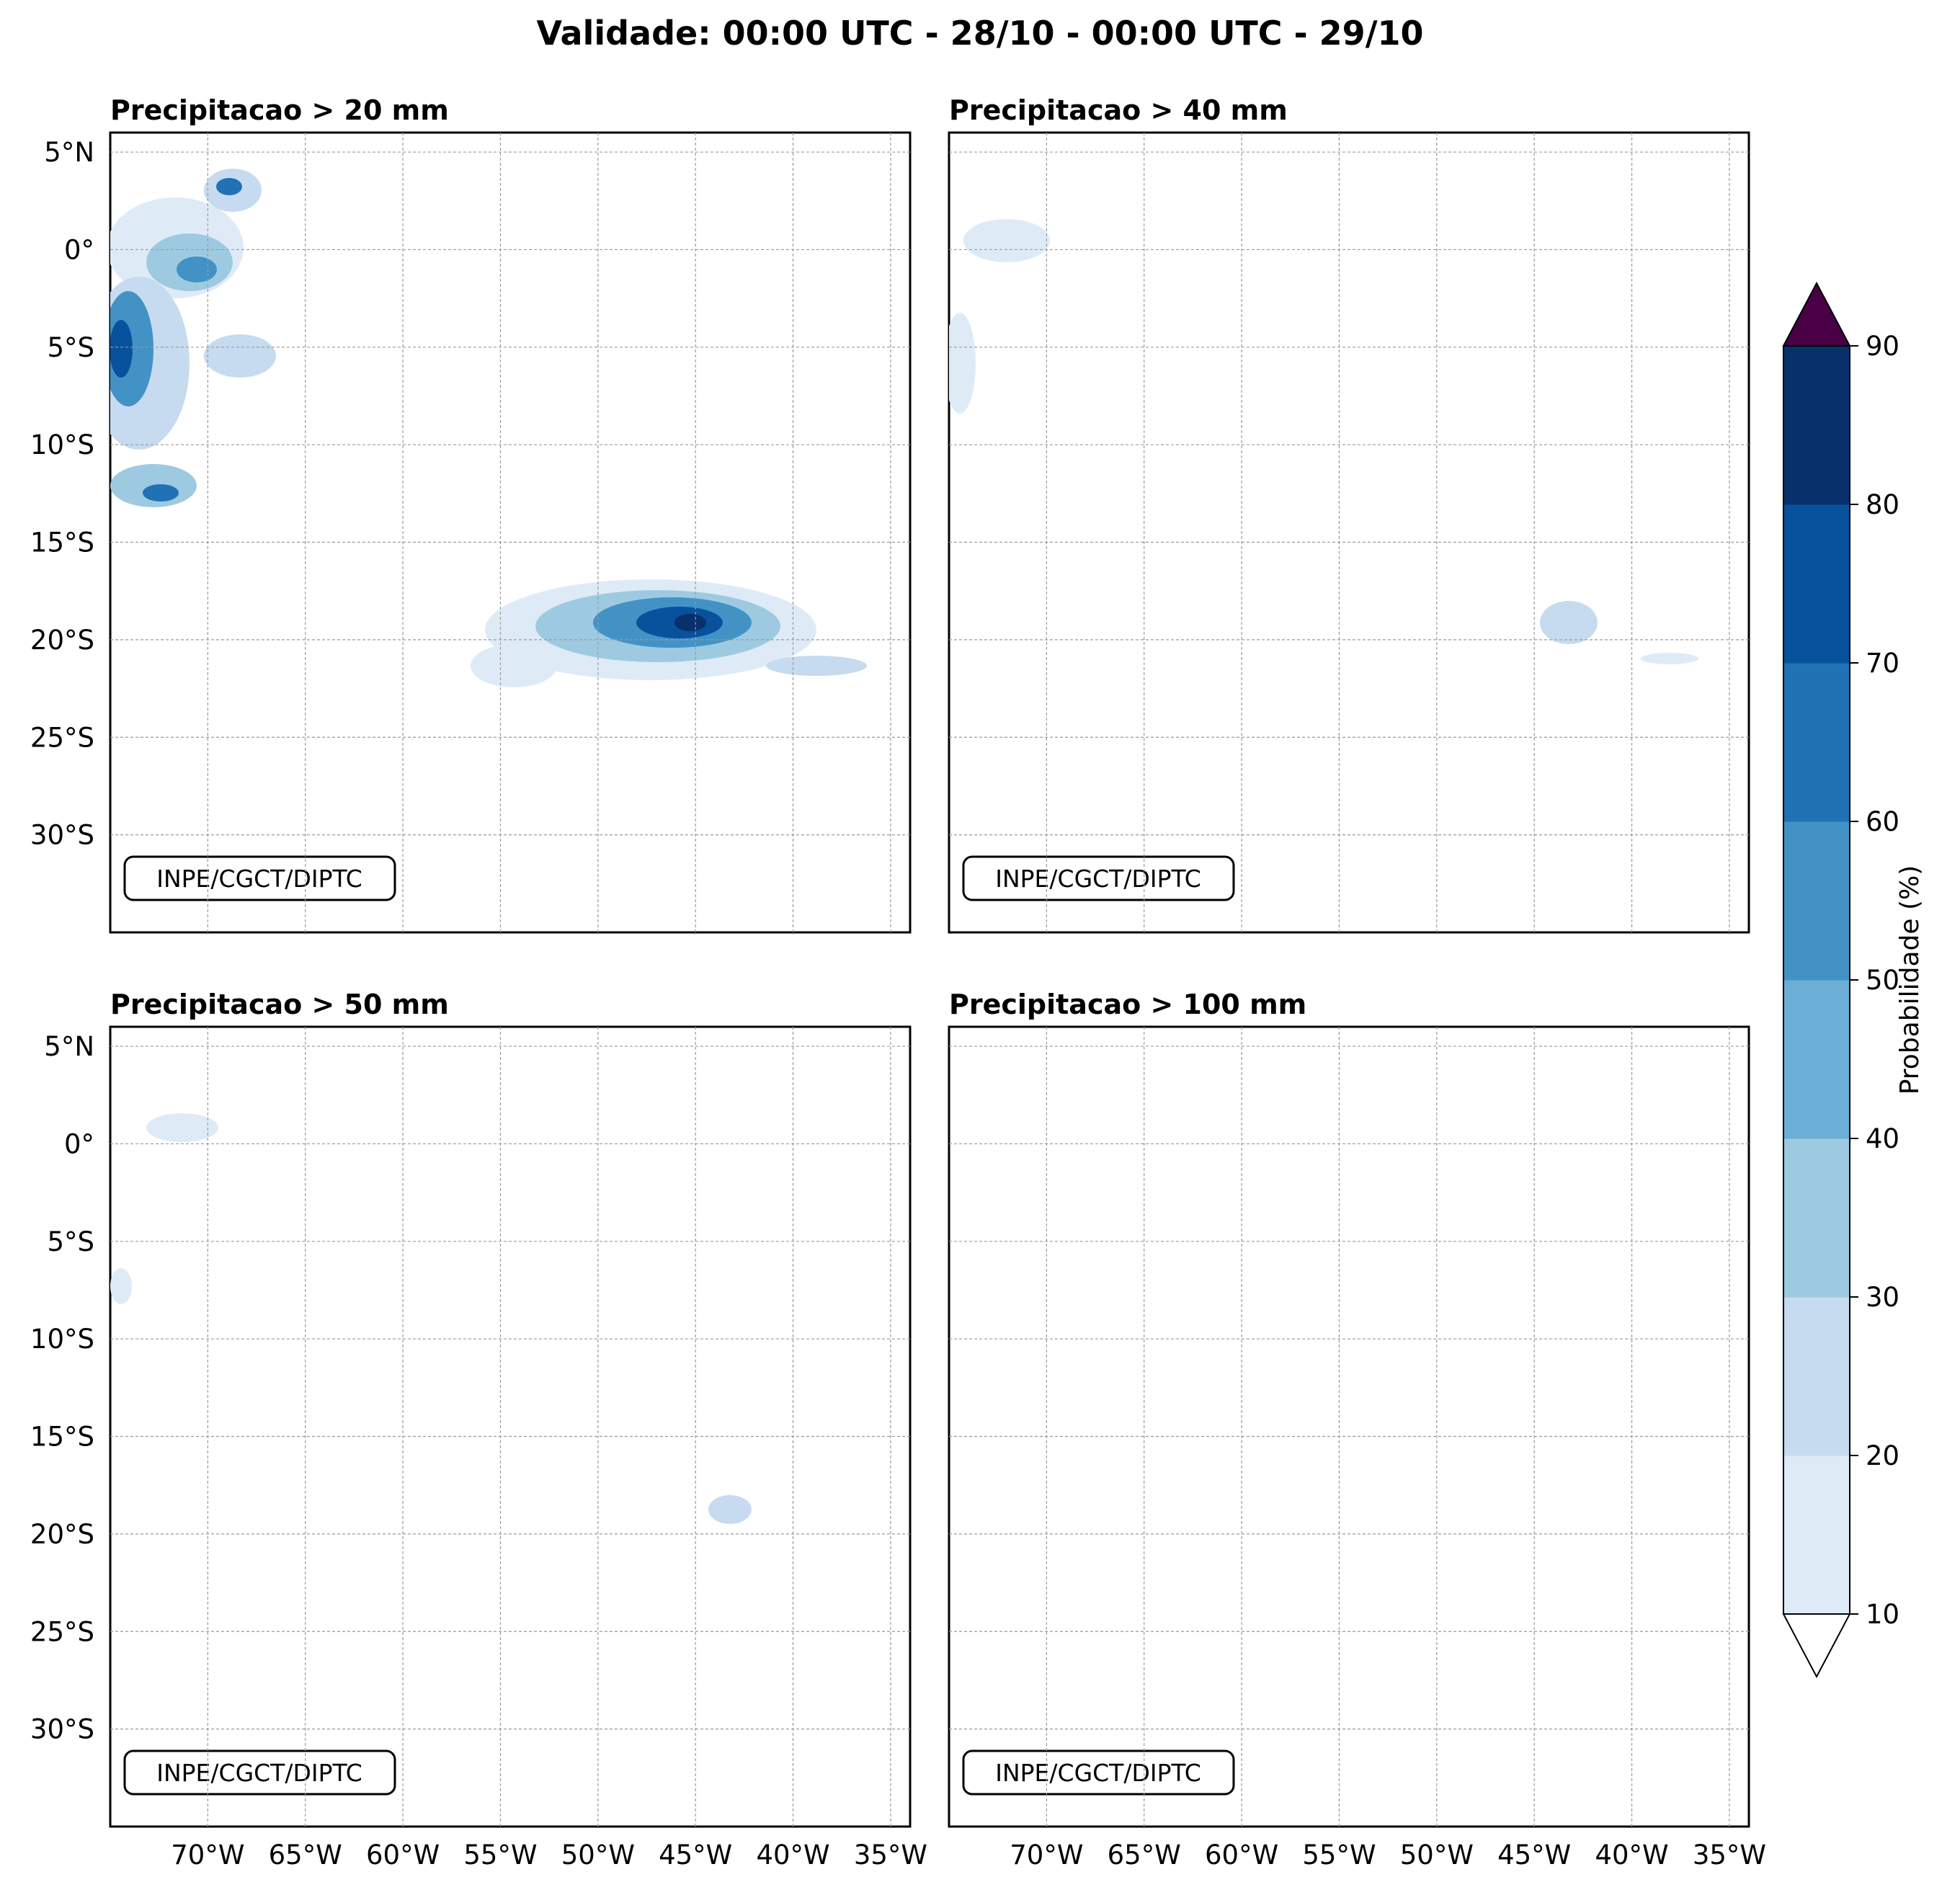 The image size is (1960, 1877). I want to click on colorbar-tick-label: 20, so click(1882, 1455).